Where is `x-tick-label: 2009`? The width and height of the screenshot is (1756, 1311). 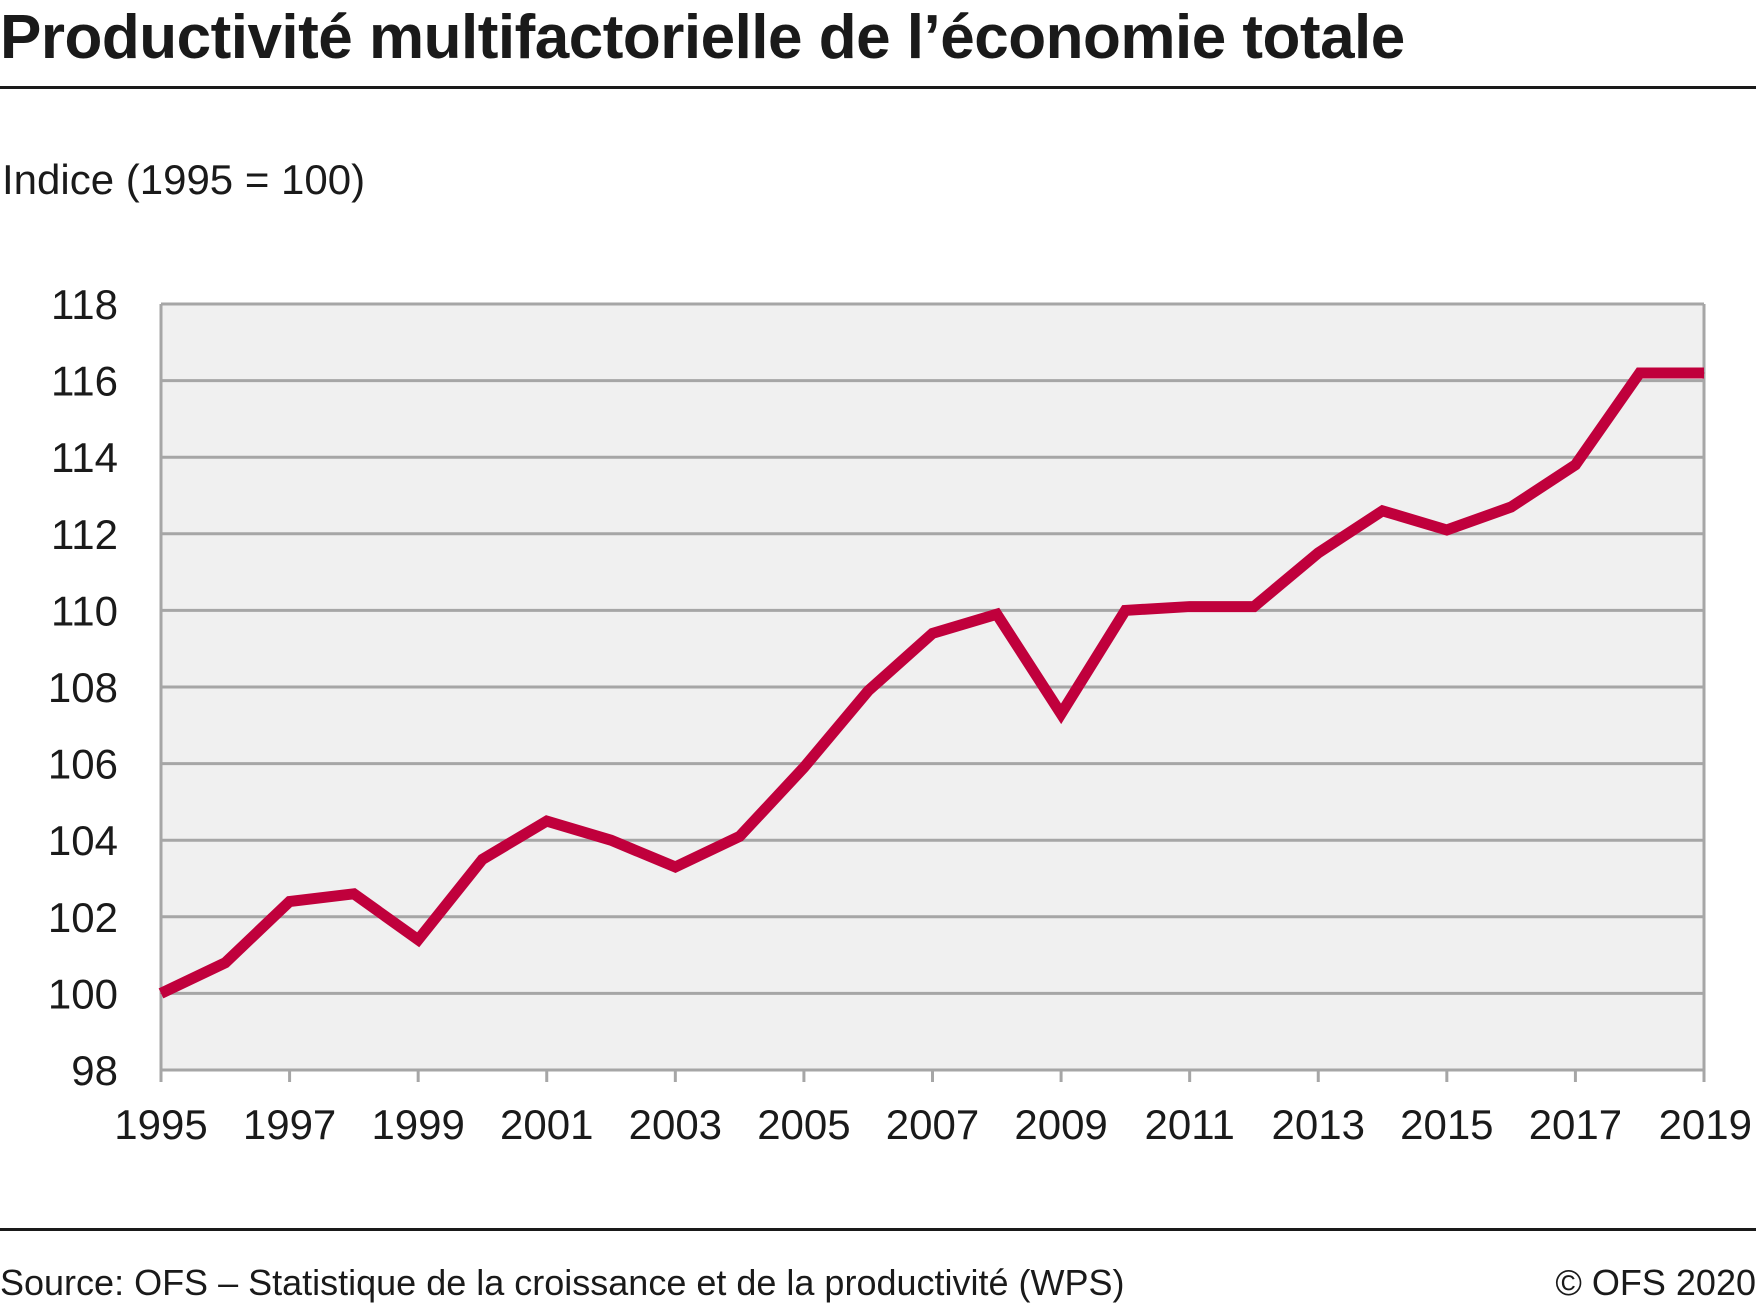
x-tick-label: 2009 is located at coordinates (1060, 1124).